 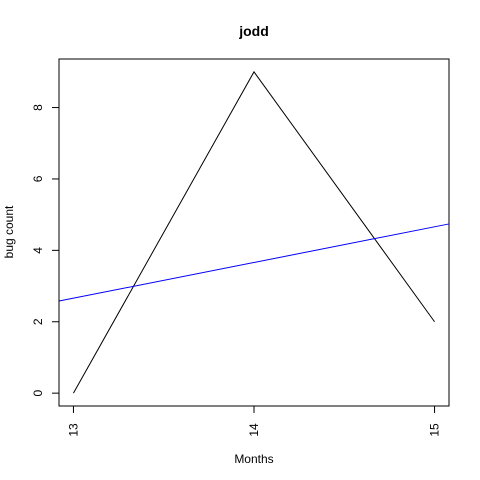 I want to click on x-axis-label: Months, so click(x=253, y=459).